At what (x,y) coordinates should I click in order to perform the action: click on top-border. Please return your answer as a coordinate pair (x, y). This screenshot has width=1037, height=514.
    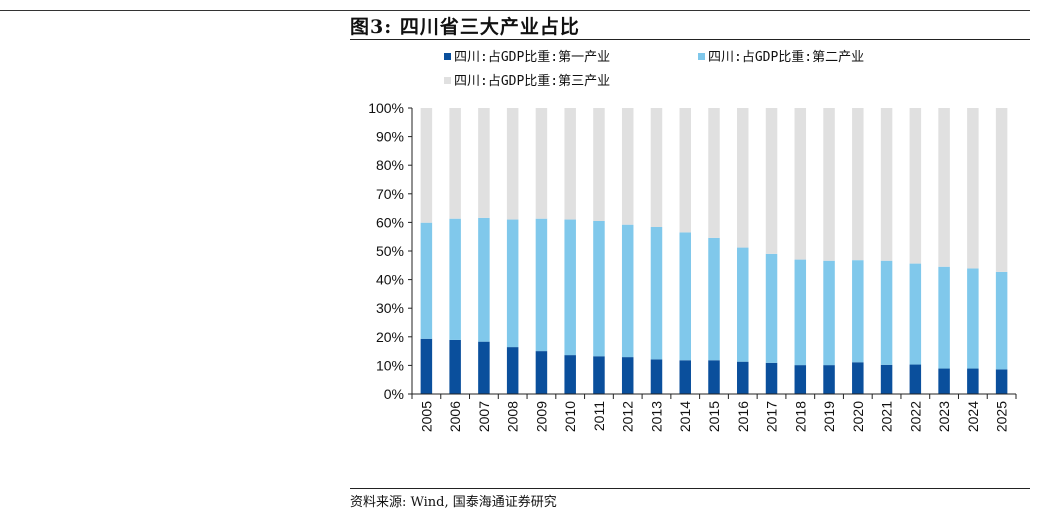
    Looking at the image, I should click on (515, 10).